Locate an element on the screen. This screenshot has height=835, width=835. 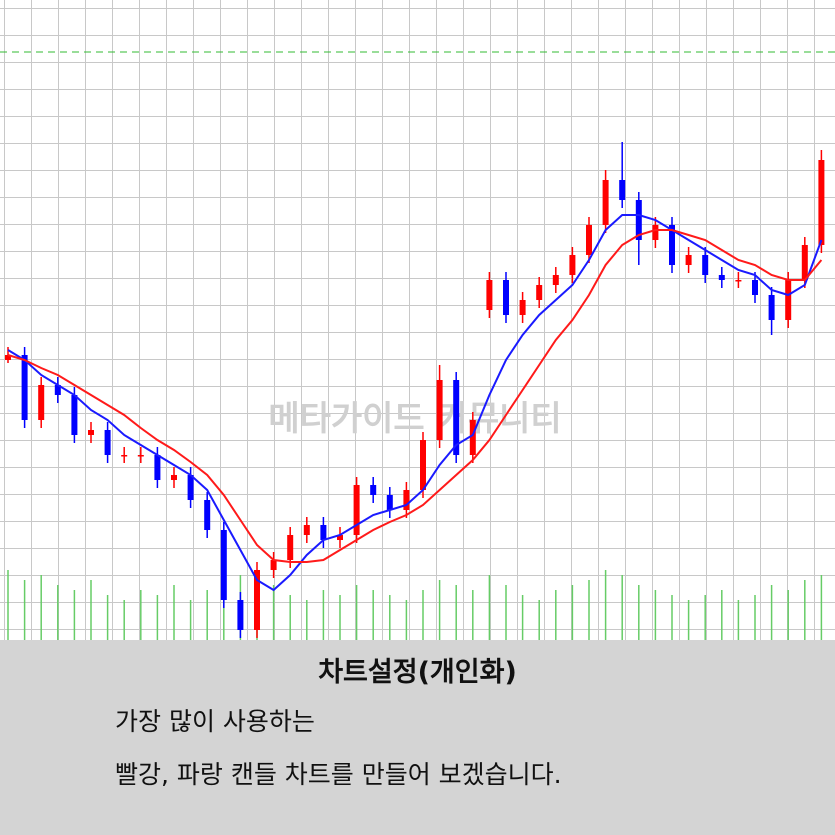
caption-line: 가장 많이 사용하는 is located at coordinates (215, 721).